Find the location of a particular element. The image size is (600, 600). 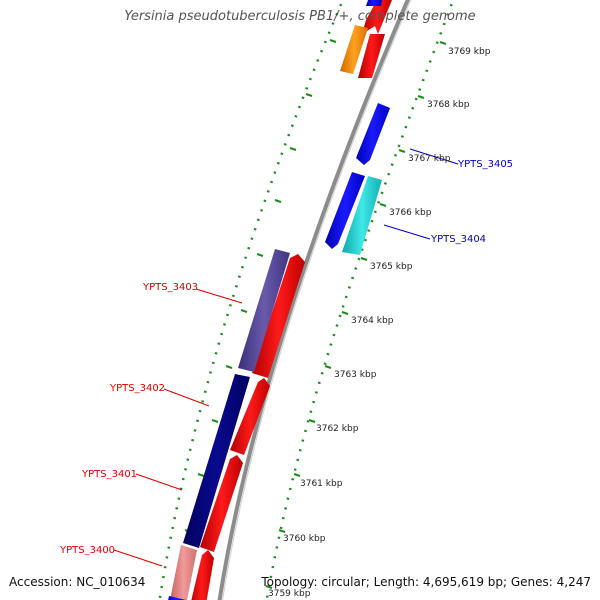

gene-label-YPTS_3400: YPTS_3400 is located at coordinates (87, 550).